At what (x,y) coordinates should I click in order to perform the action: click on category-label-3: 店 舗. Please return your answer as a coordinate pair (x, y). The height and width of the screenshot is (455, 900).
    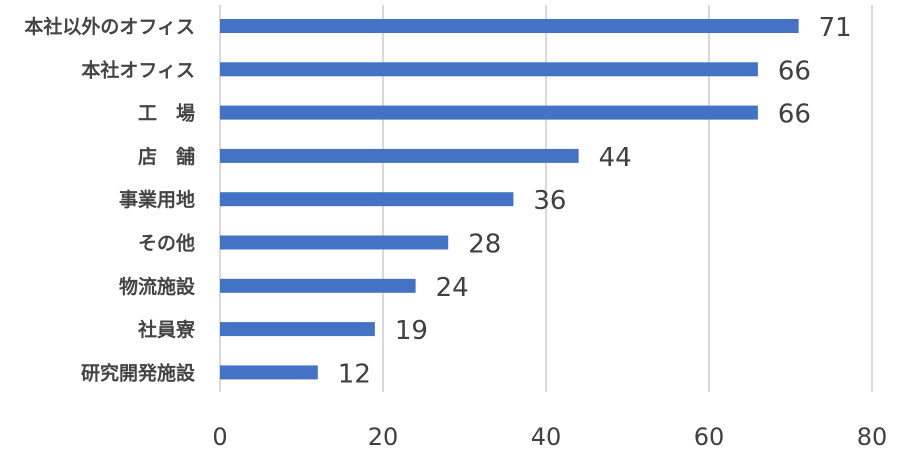
    Looking at the image, I should click on (166, 156).